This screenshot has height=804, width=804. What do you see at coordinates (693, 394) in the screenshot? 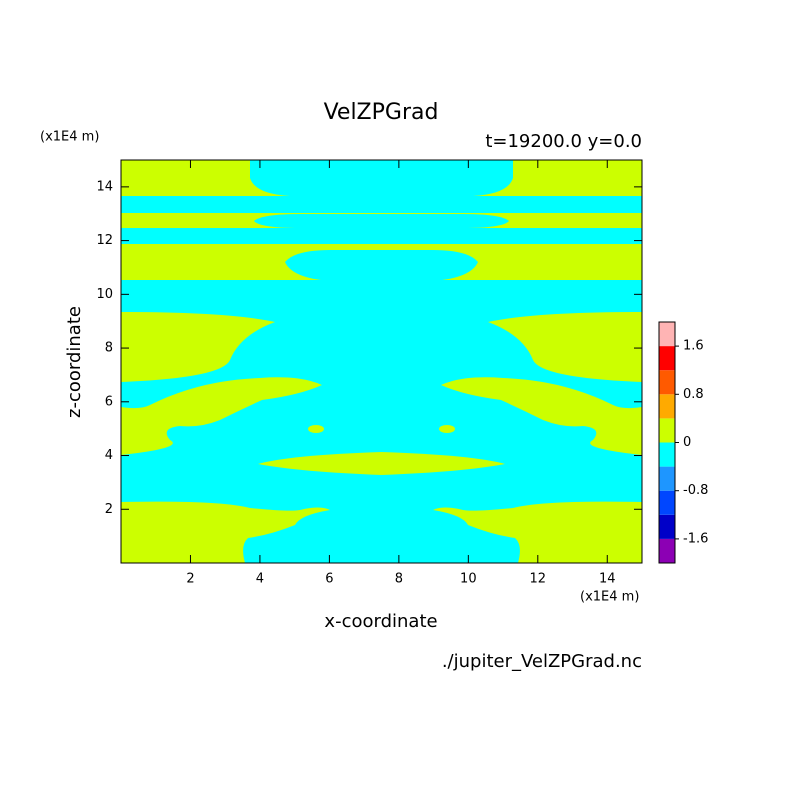
I see `colorbar-tick-label: 0.8` at bounding box center [693, 394].